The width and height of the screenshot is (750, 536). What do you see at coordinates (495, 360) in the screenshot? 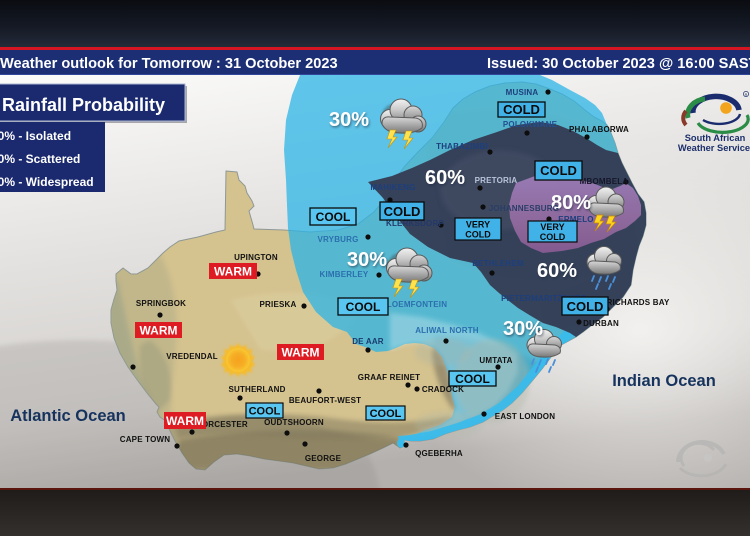
I see `svg-text: UMTATA` at bounding box center [495, 360].